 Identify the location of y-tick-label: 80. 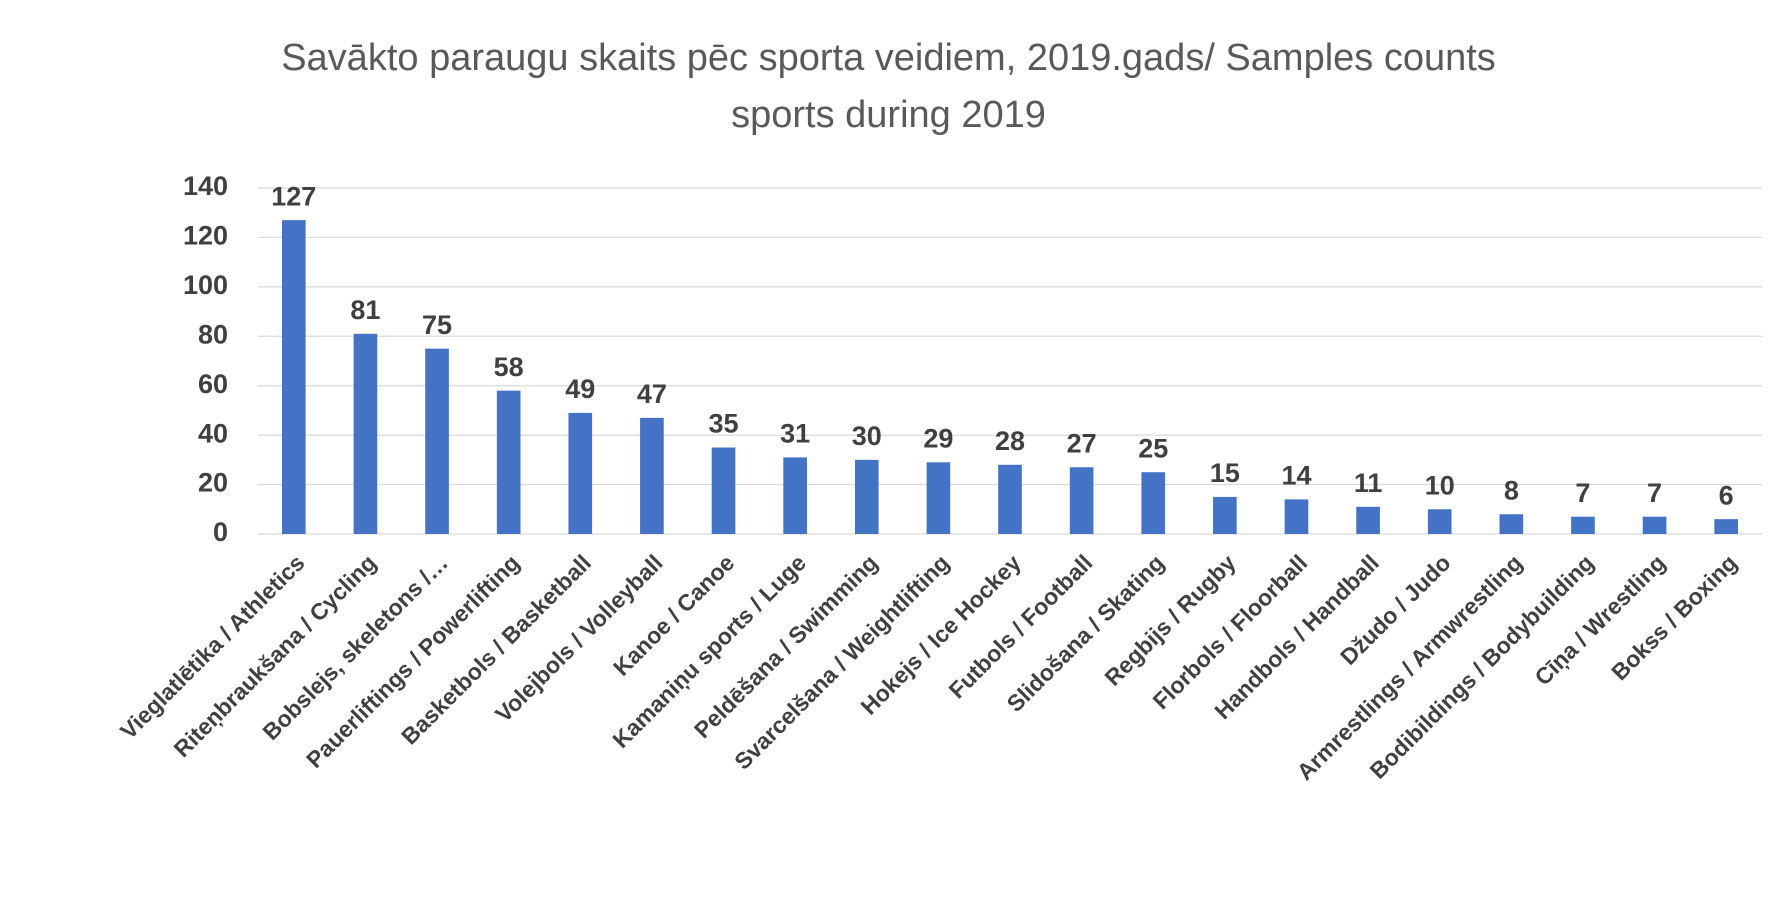
(213, 334).